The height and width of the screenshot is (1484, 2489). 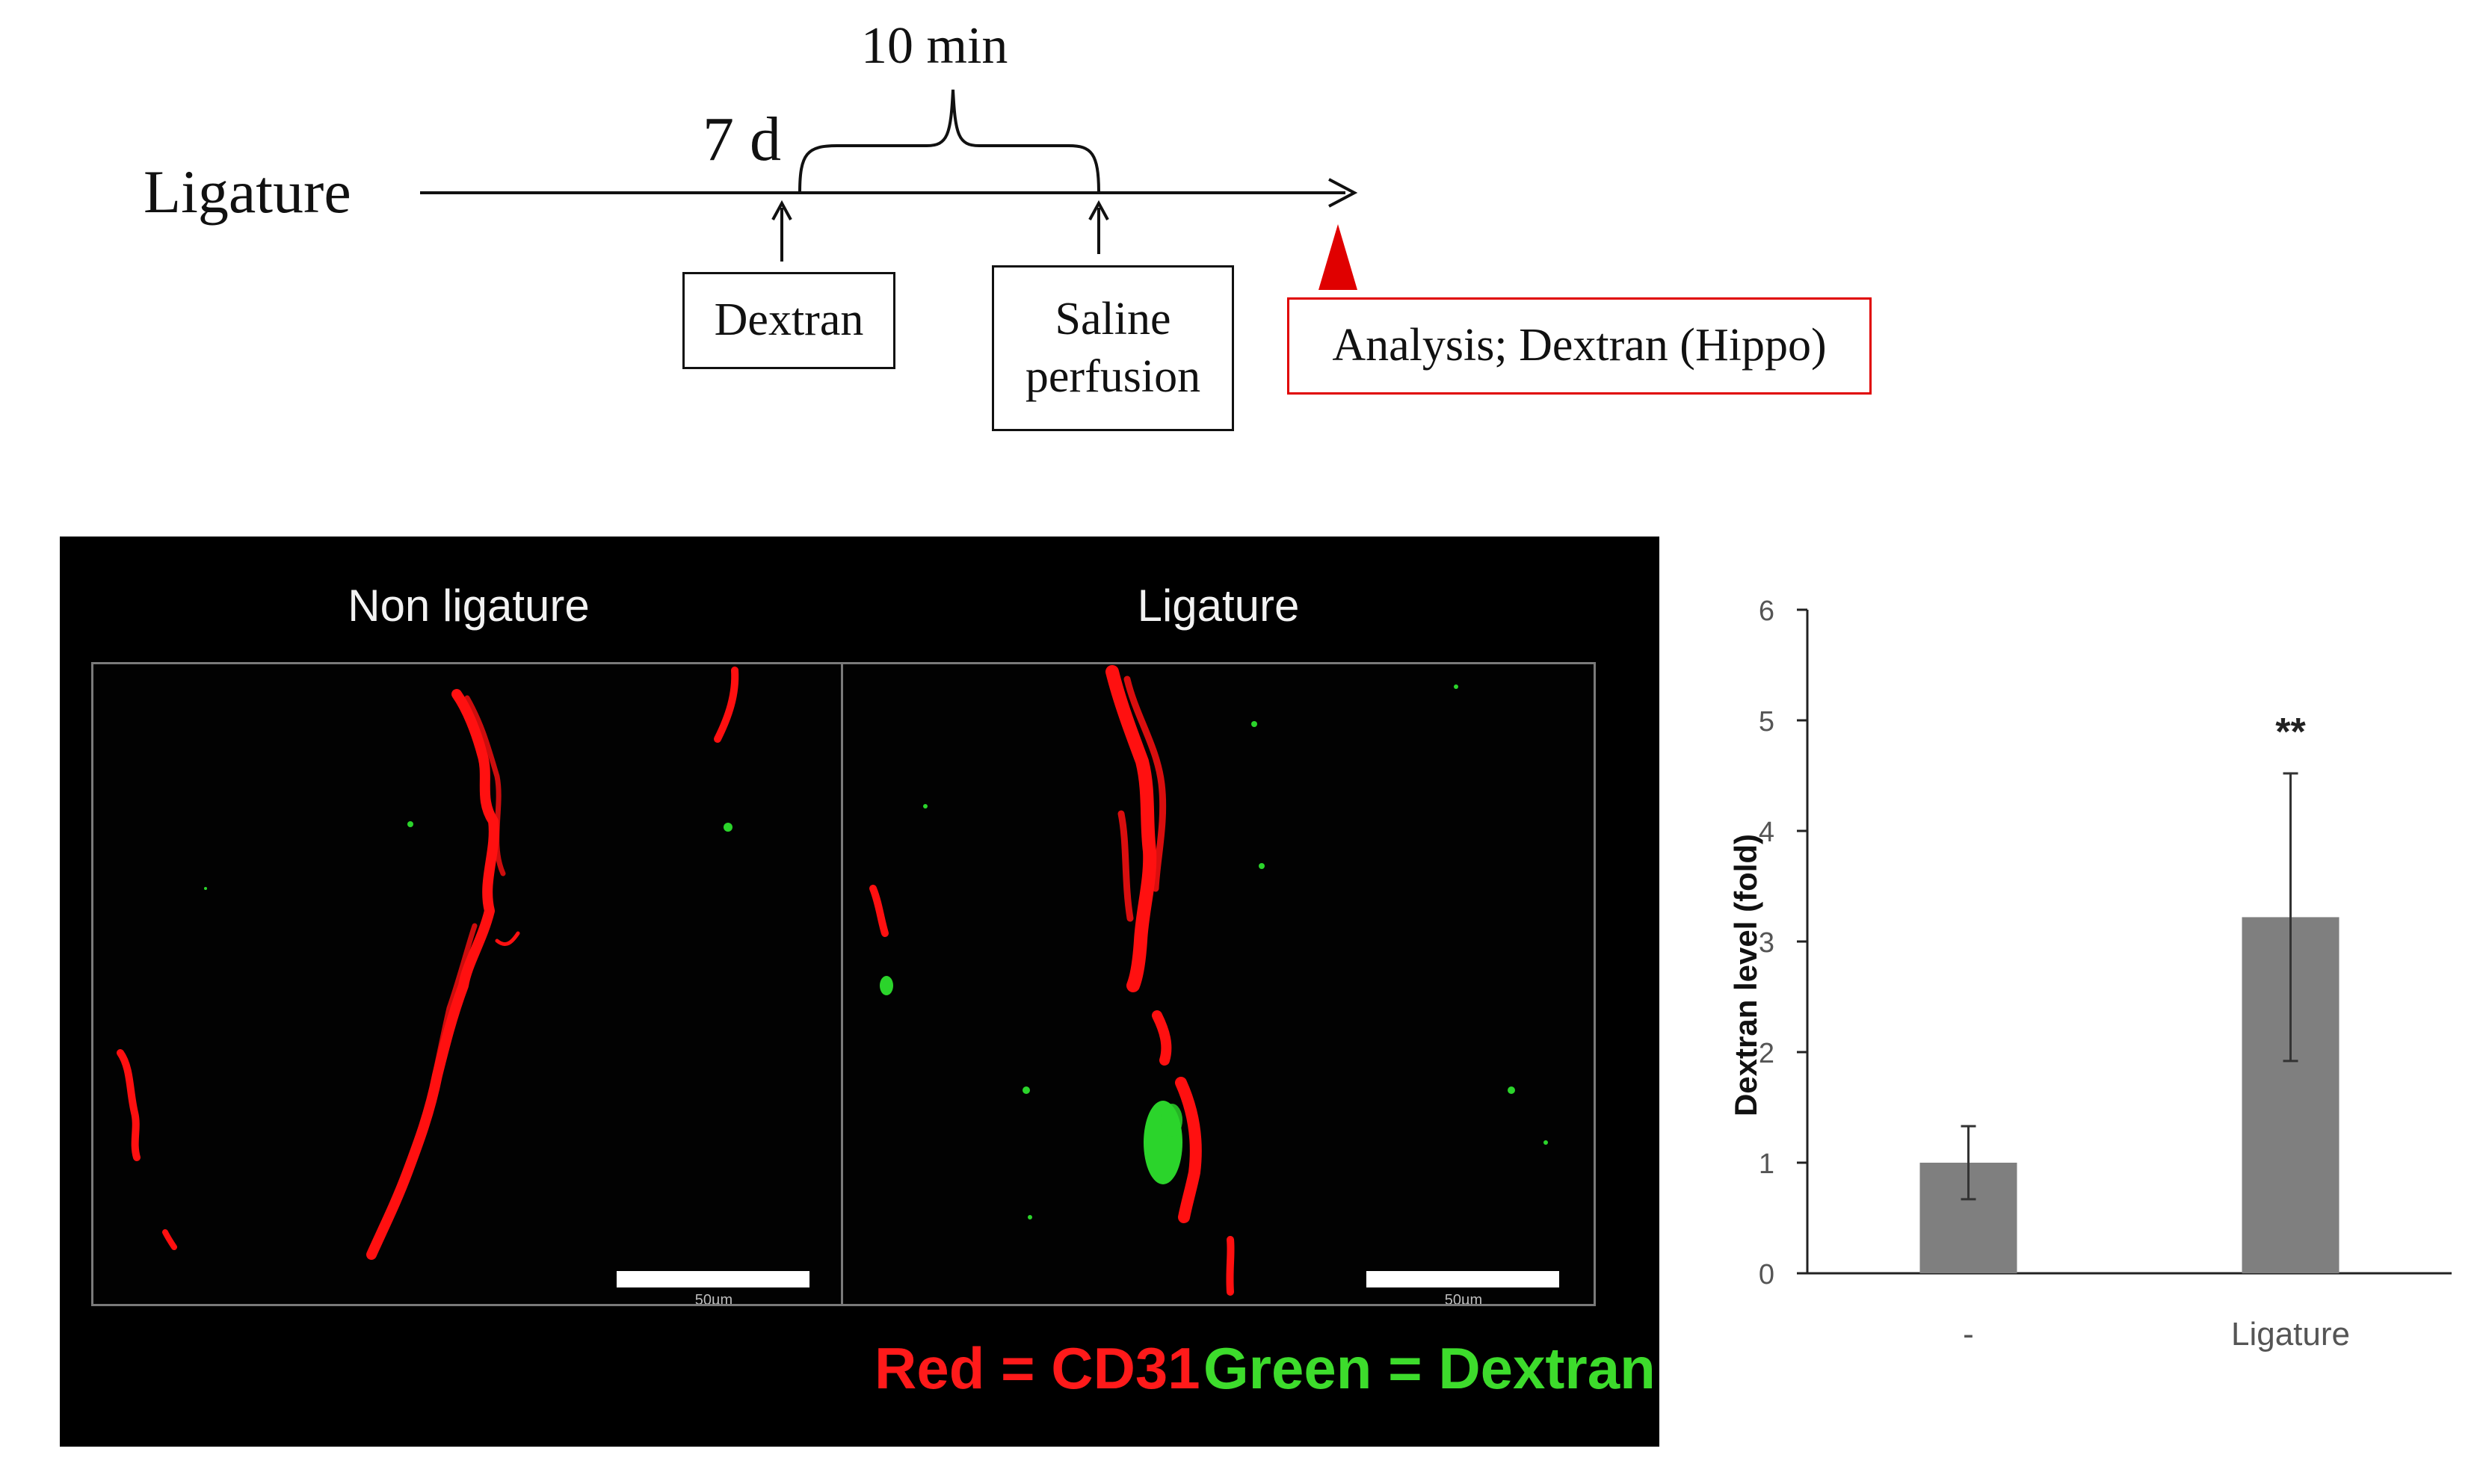 What do you see at coordinates (1208, 981) in the screenshot?
I see `ligature-fluorescence` at bounding box center [1208, 981].